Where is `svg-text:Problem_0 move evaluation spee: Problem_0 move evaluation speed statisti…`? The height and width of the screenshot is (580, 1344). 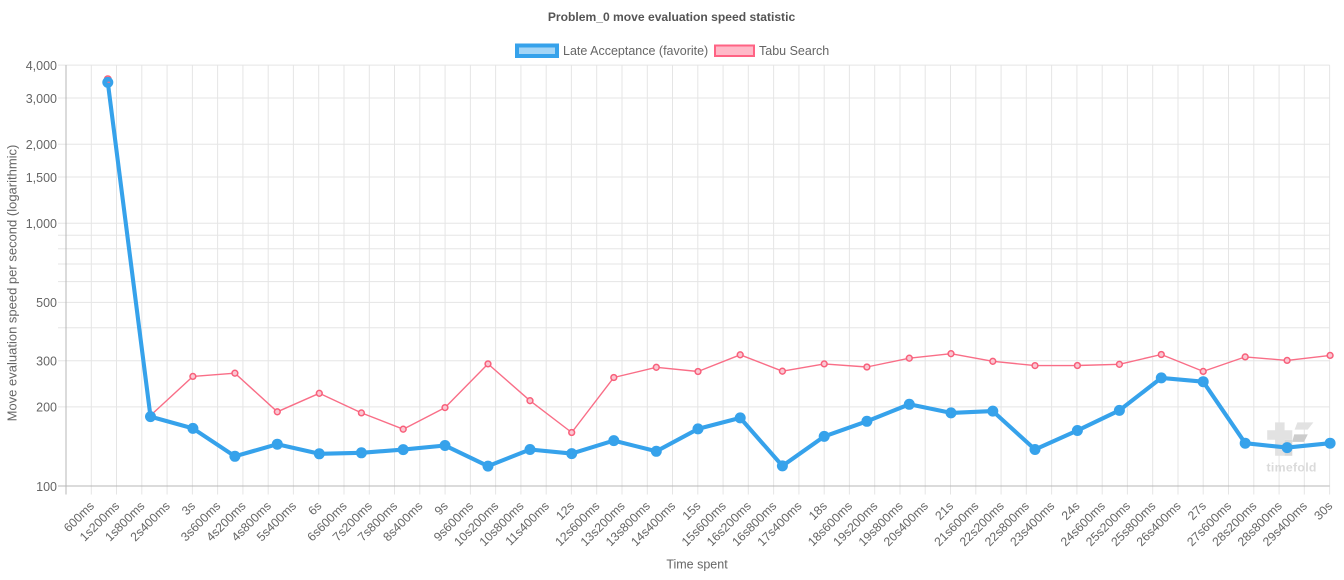 svg-text:Problem_0 move evaluation spee: Problem_0 move evaluation speed statisti… is located at coordinates (672, 17).